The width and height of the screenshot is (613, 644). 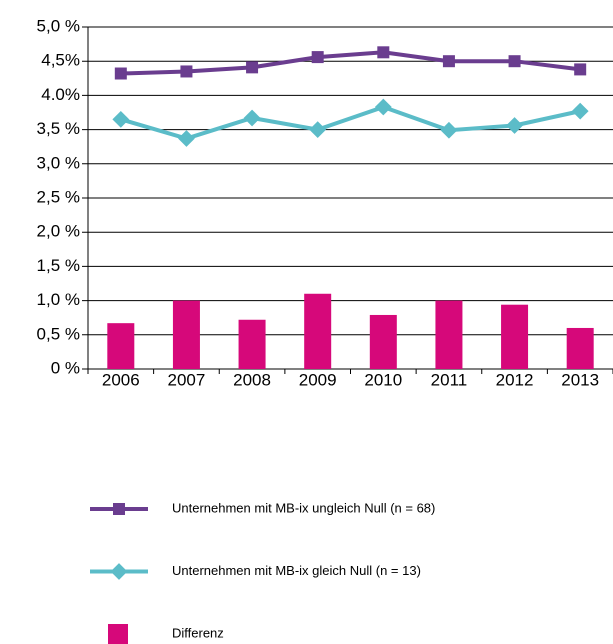 What do you see at coordinates (198, 632) in the screenshot?
I see `legend-label: Differenz` at bounding box center [198, 632].